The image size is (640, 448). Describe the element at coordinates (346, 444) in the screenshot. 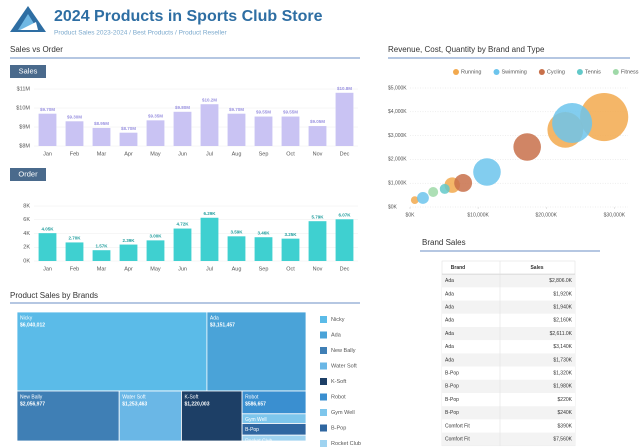

I see `legend-label: Rocket Club` at that location.